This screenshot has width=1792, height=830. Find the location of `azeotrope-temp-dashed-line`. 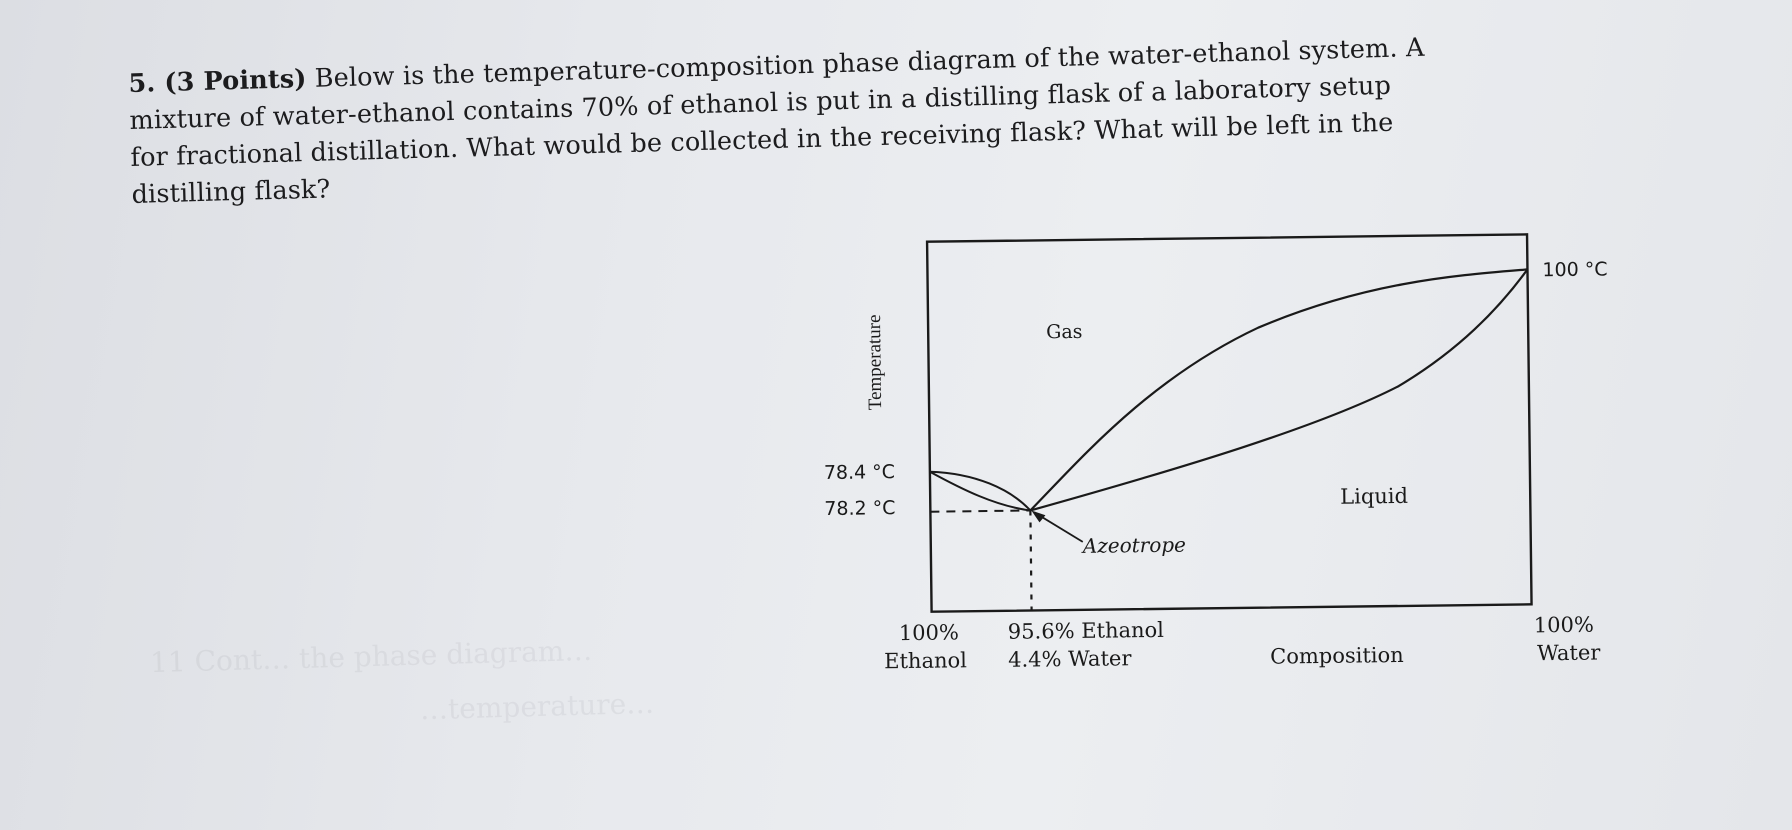

azeotrope-temp-dashed-line is located at coordinates (980, 511).